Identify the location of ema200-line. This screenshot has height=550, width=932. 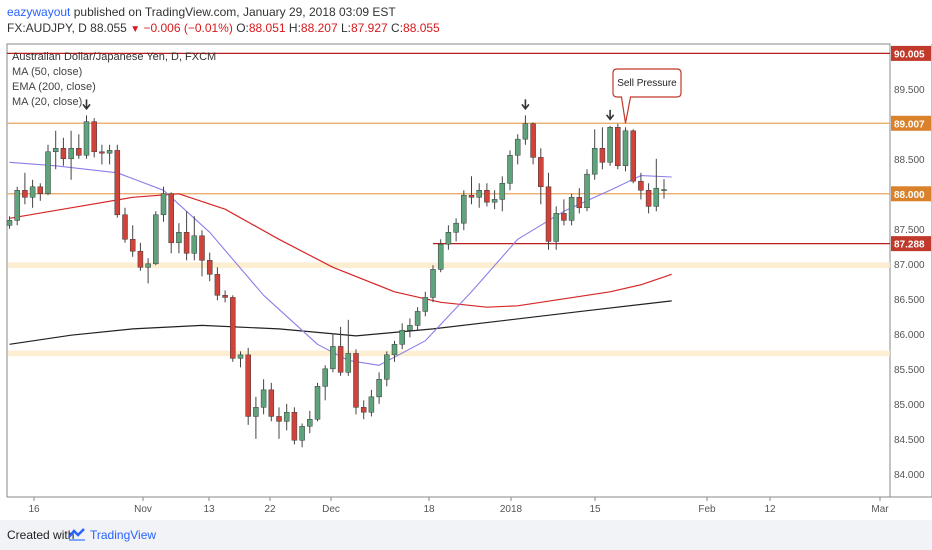
(340, 322).